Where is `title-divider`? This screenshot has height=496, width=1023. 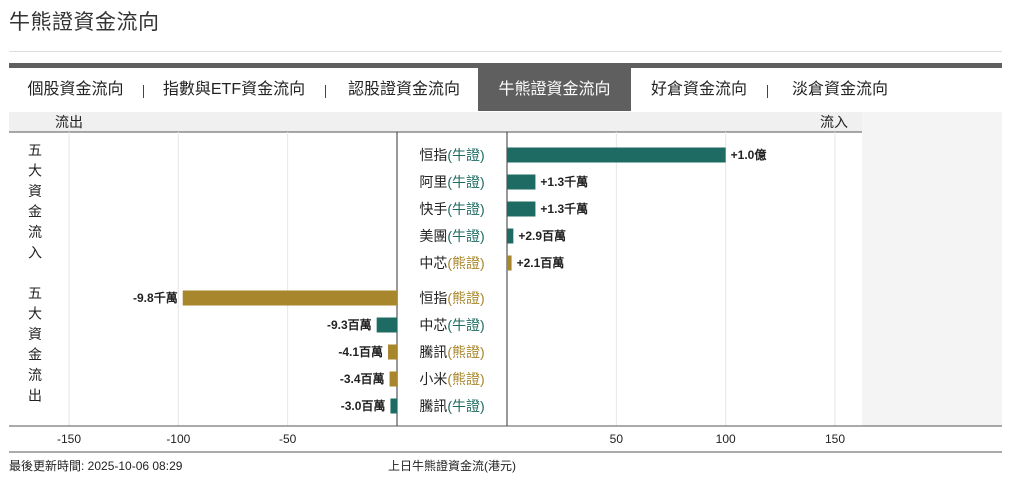
title-divider is located at coordinates (505, 51).